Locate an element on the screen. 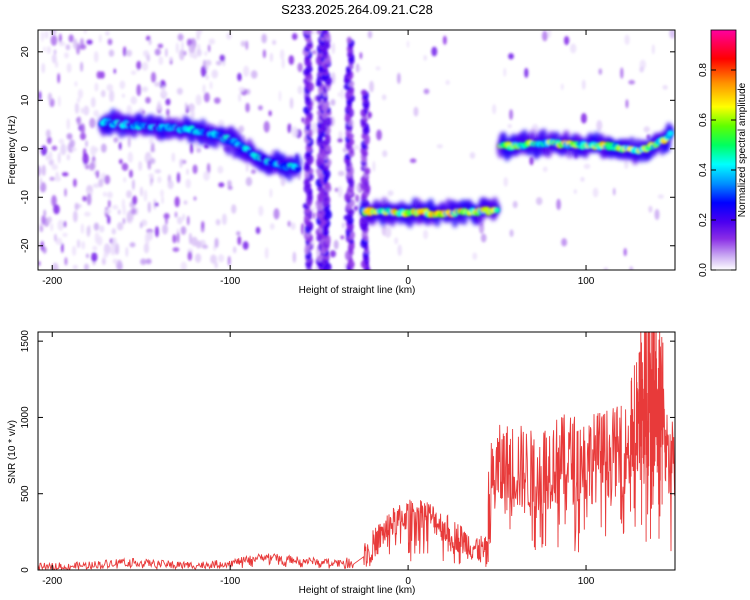  ridge-core is located at coordinates (199, 145).